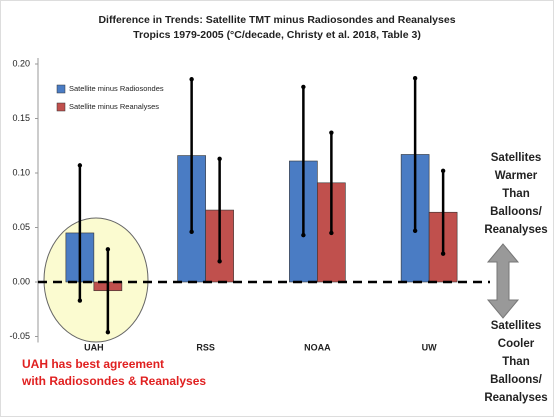 The height and width of the screenshot is (417, 554). What do you see at coordinates (19, 336) in the screenshot?
I see `y-tick-label: -0.05` at bounding box center [19, 336].